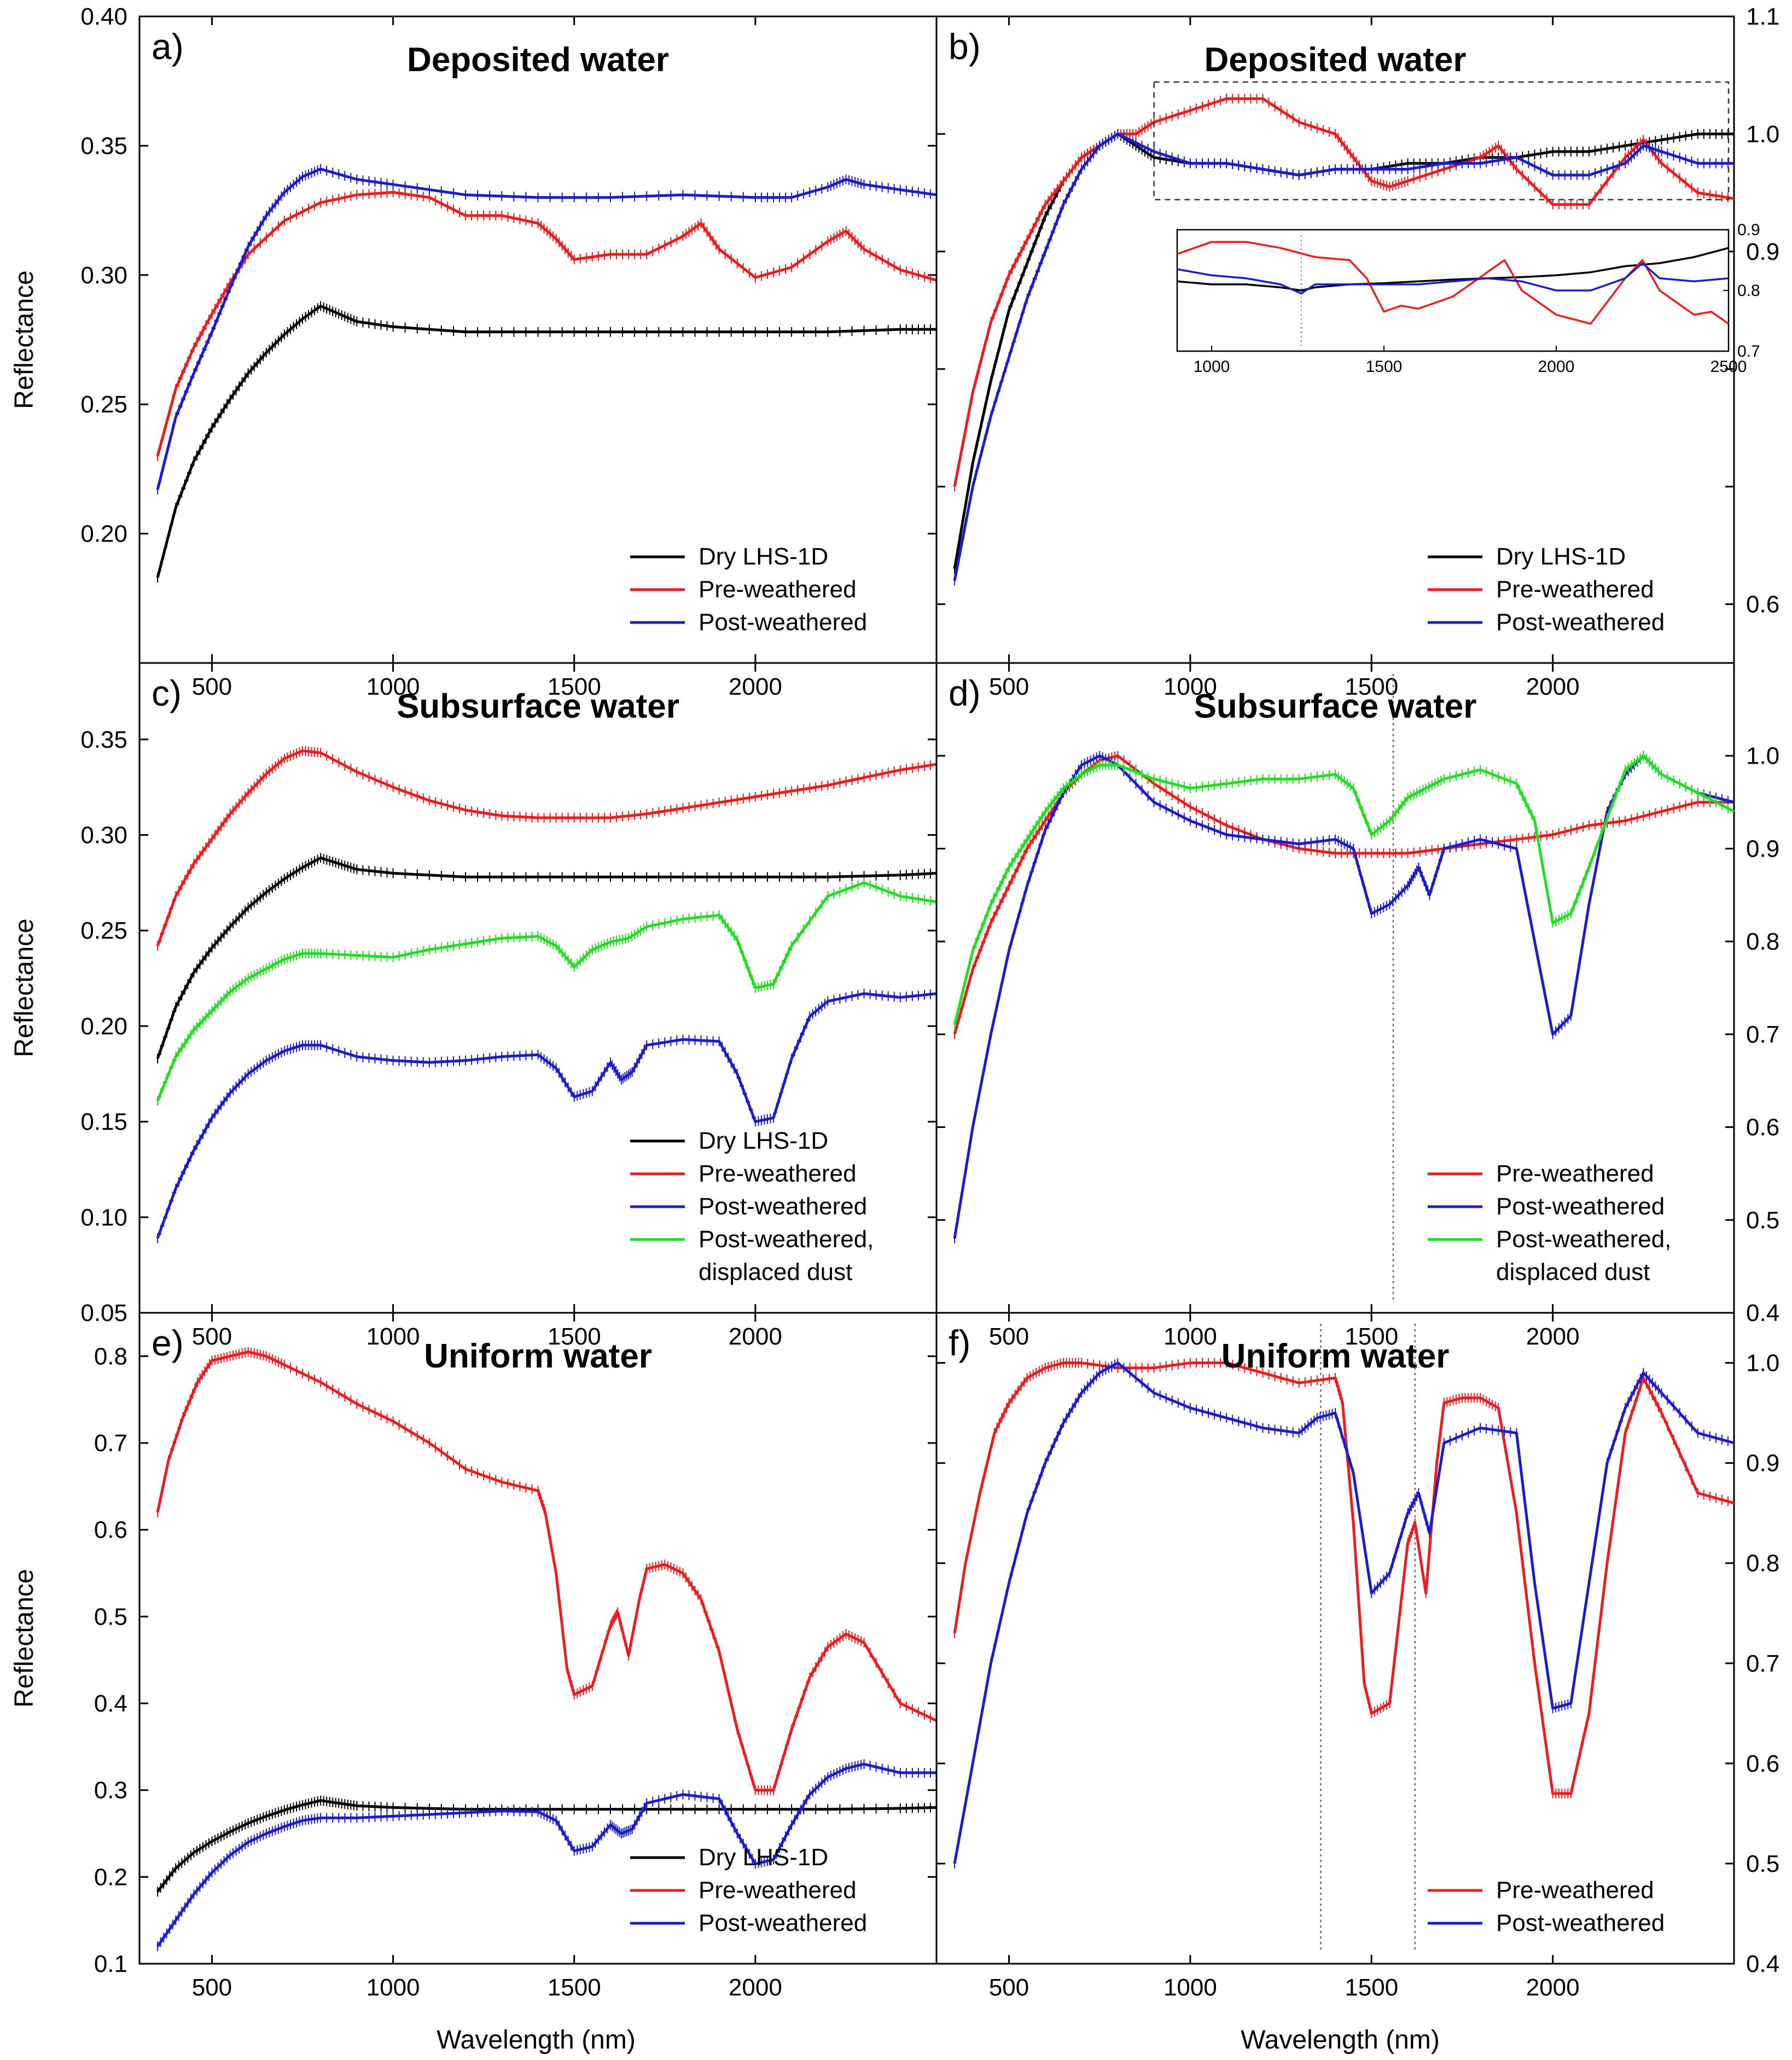 This screenshot has width=1792, height=2060. Describe the element at coordinates (111, 1877) in the screenshot. I see `y-tick-label: 0.2` at that location.